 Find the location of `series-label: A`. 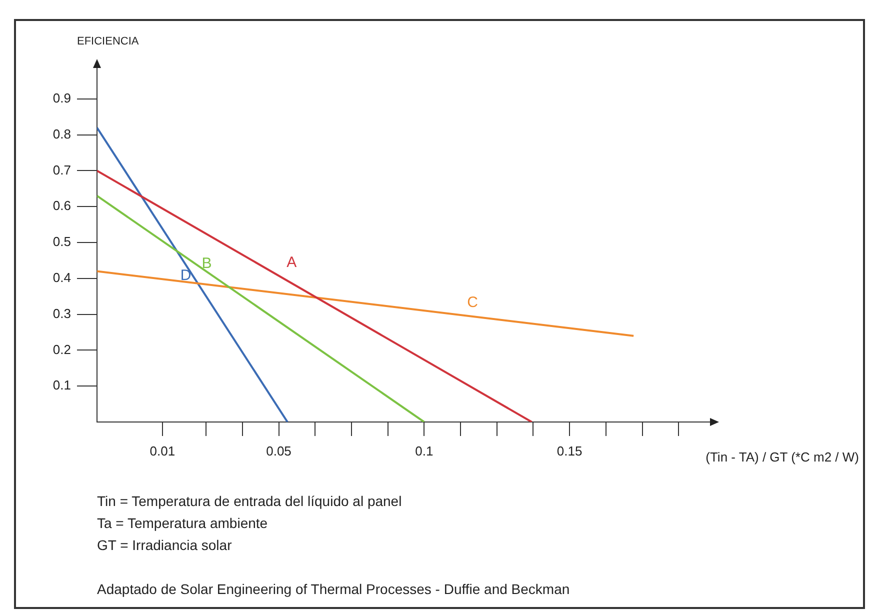

series-label: A is located at coordinates (291, 262).